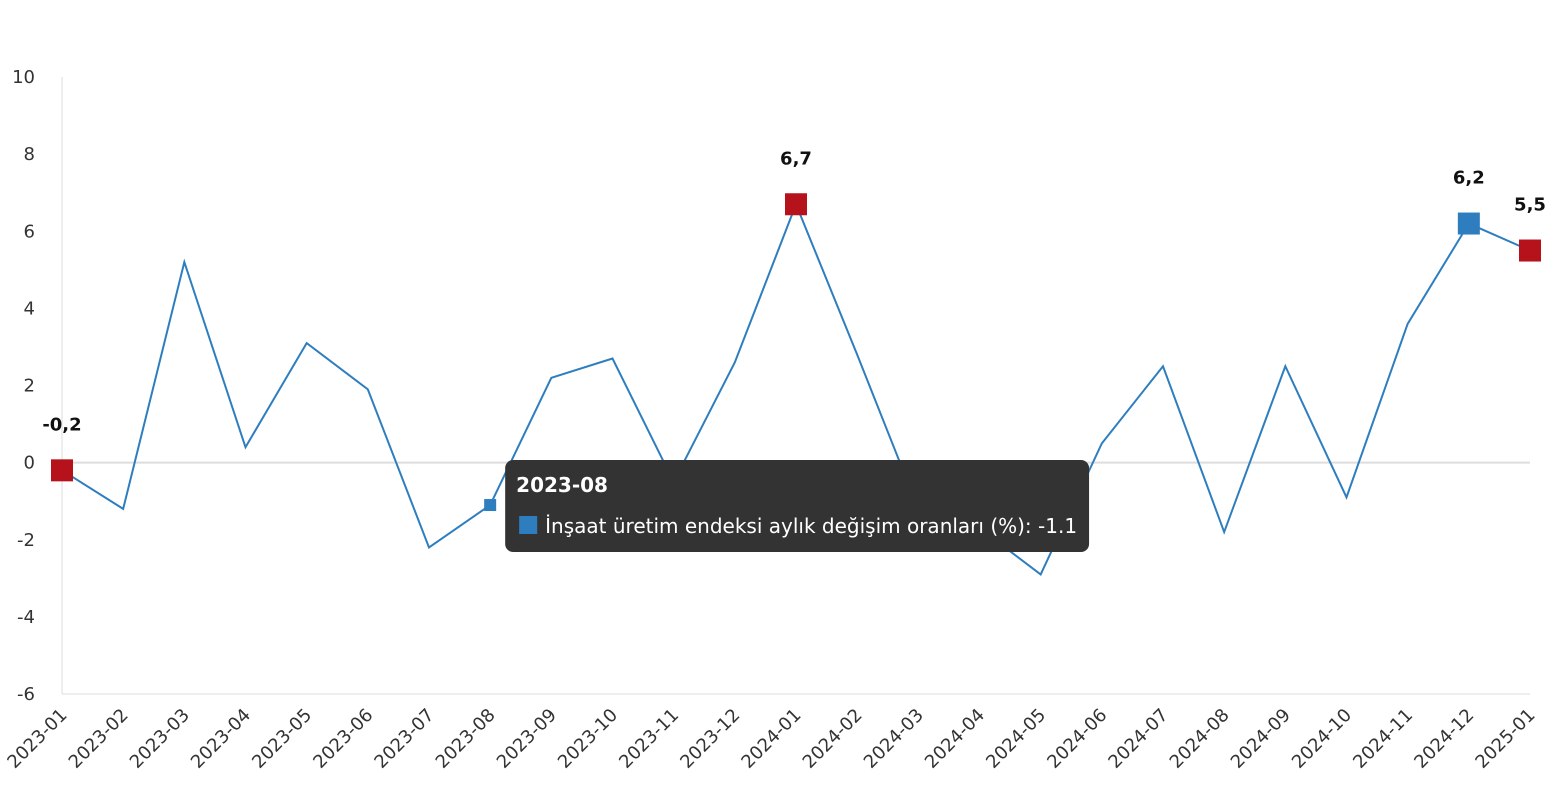 This screenshot has width=1556, height=804. What do you see at coordinates (29, 154) in the screenshot?
I see `y-tick-label: 8` at bounding box center [29, 154].